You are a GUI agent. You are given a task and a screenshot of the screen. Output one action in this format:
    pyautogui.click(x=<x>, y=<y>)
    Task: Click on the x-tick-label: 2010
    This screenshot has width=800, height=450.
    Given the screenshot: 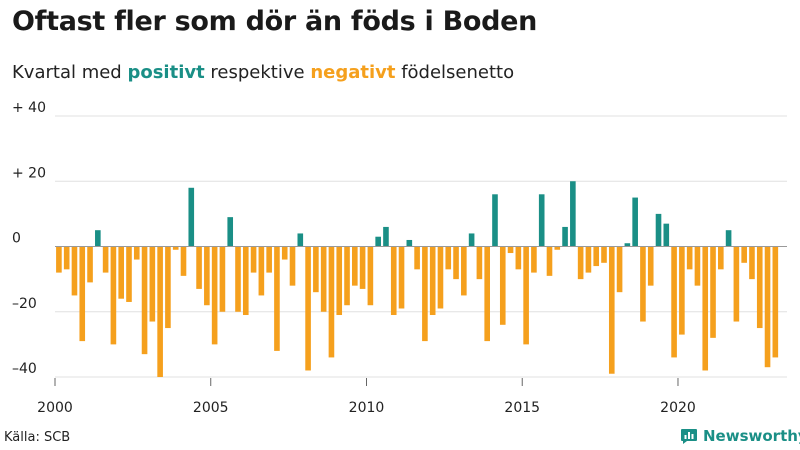 What is the action you would take?
    pyautogui.click(x=367, y=408)
    